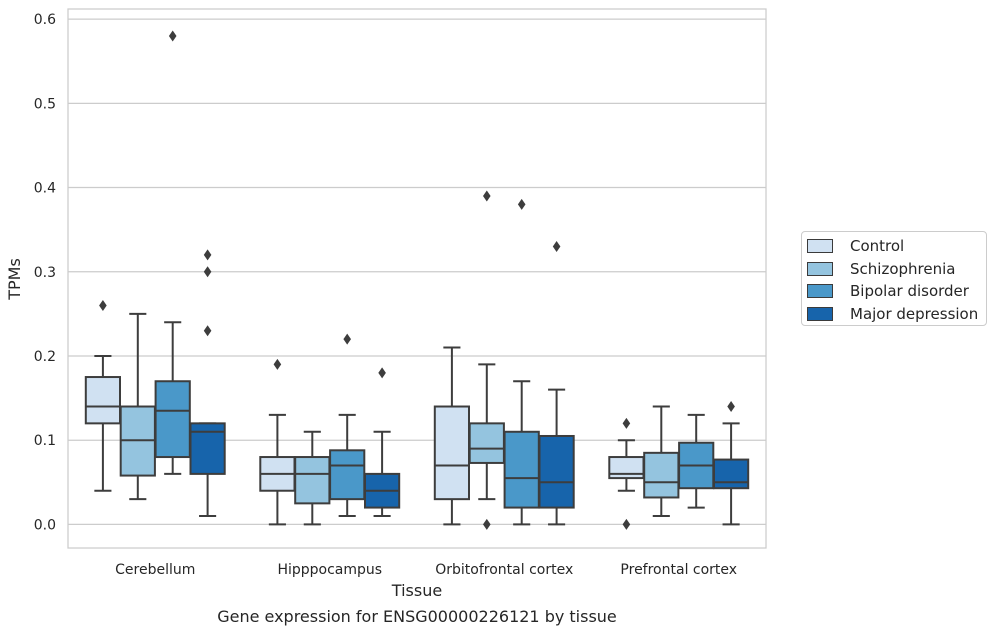  Describe the element at coordinates (877, 246) in the screenshot. I see `legend-label-control: Control` at that location.